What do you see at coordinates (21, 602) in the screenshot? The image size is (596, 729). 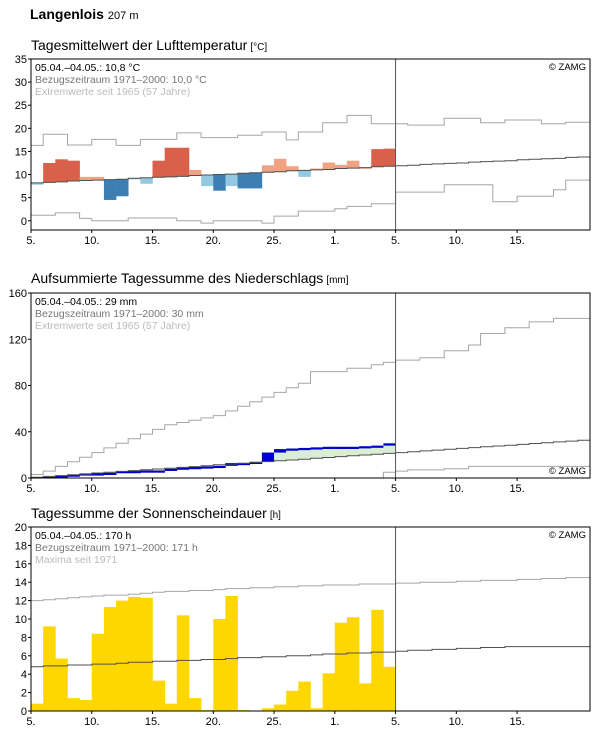 I see `y-tick-label: 12` at bounding box center [21, 602].